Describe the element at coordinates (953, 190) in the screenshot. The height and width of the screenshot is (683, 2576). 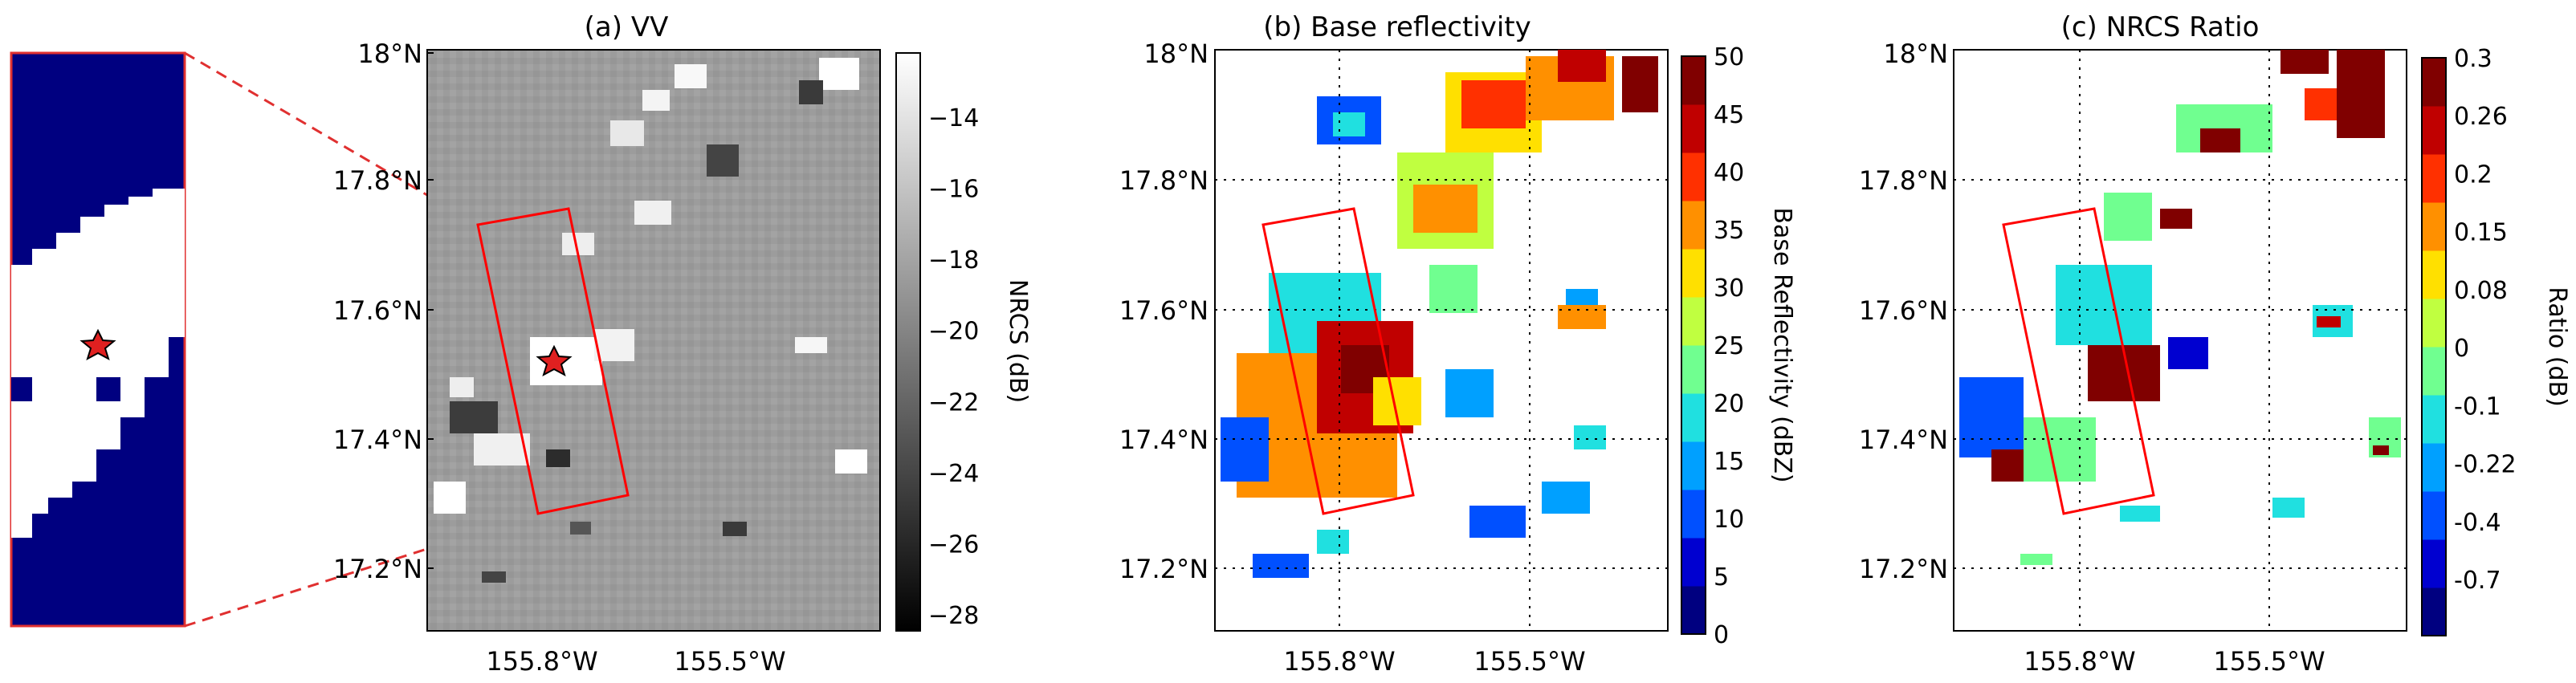
I see `colorbar-tick-label: −16` at that location.